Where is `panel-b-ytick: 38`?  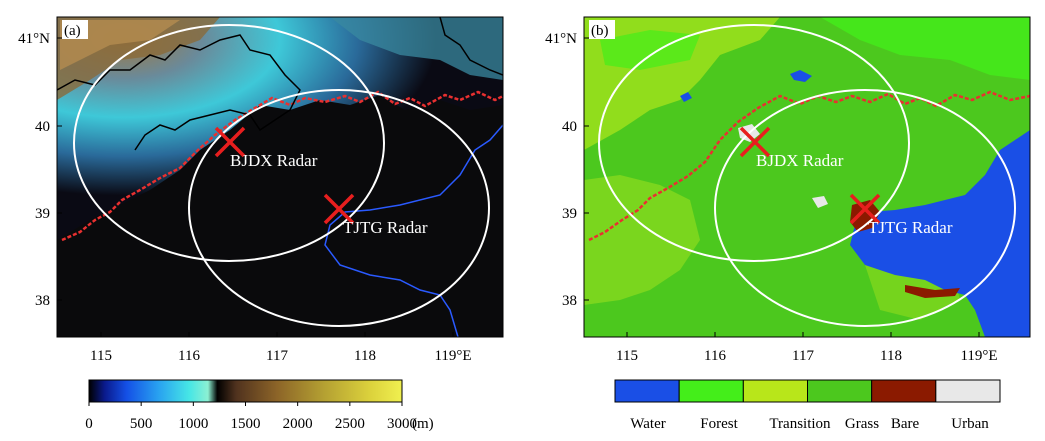 panel-b-ytick: 38 is located at coordinates (569, 301).